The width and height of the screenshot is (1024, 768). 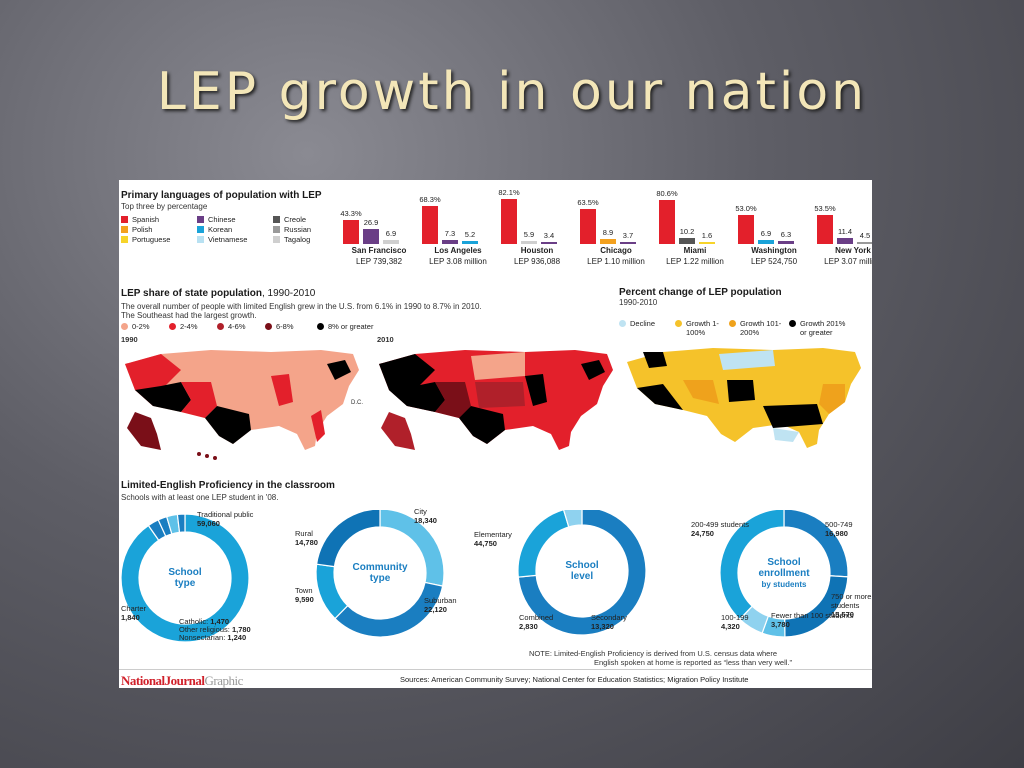 I want to click on donut-label: Traditional public 59,060, so click(x=225, y=519).